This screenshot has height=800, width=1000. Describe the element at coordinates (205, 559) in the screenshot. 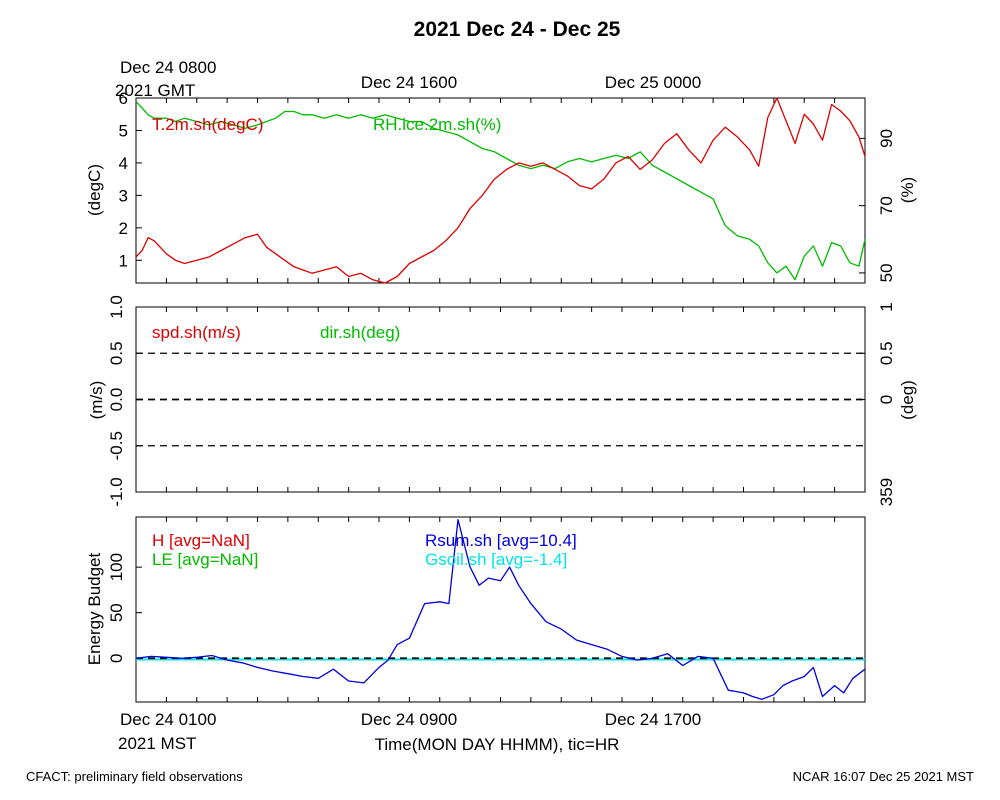

I see `panel3-series-label-le: LE [avg=NaN]` at that location.